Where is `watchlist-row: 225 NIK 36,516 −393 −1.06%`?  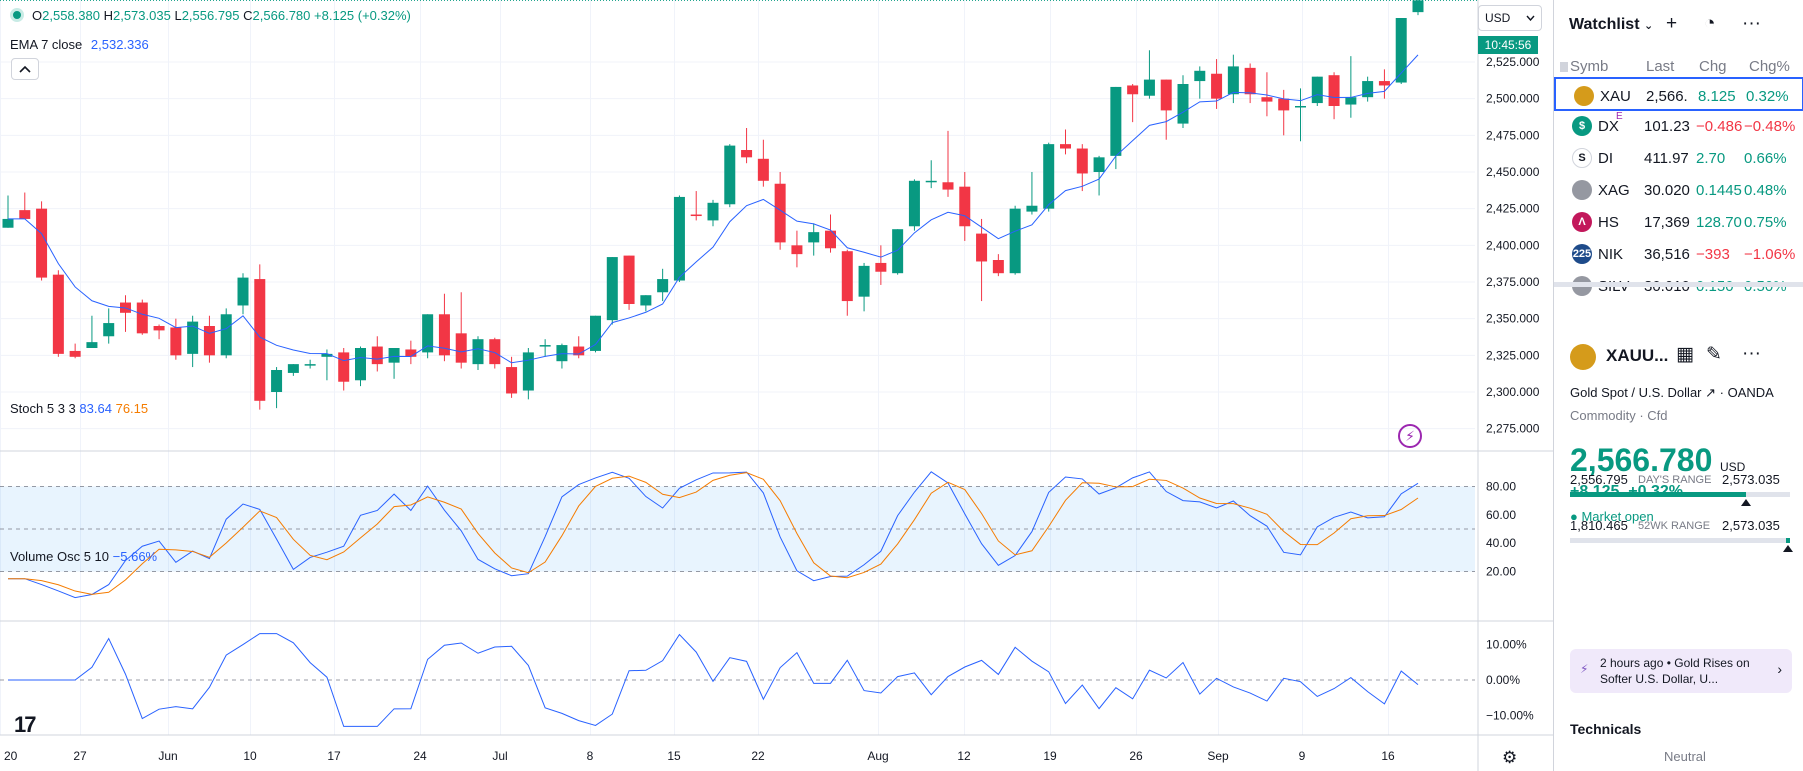 watchlist-row: 225 NIK 36,516 −393 −1.06% is located at coordinates (1678, 254).